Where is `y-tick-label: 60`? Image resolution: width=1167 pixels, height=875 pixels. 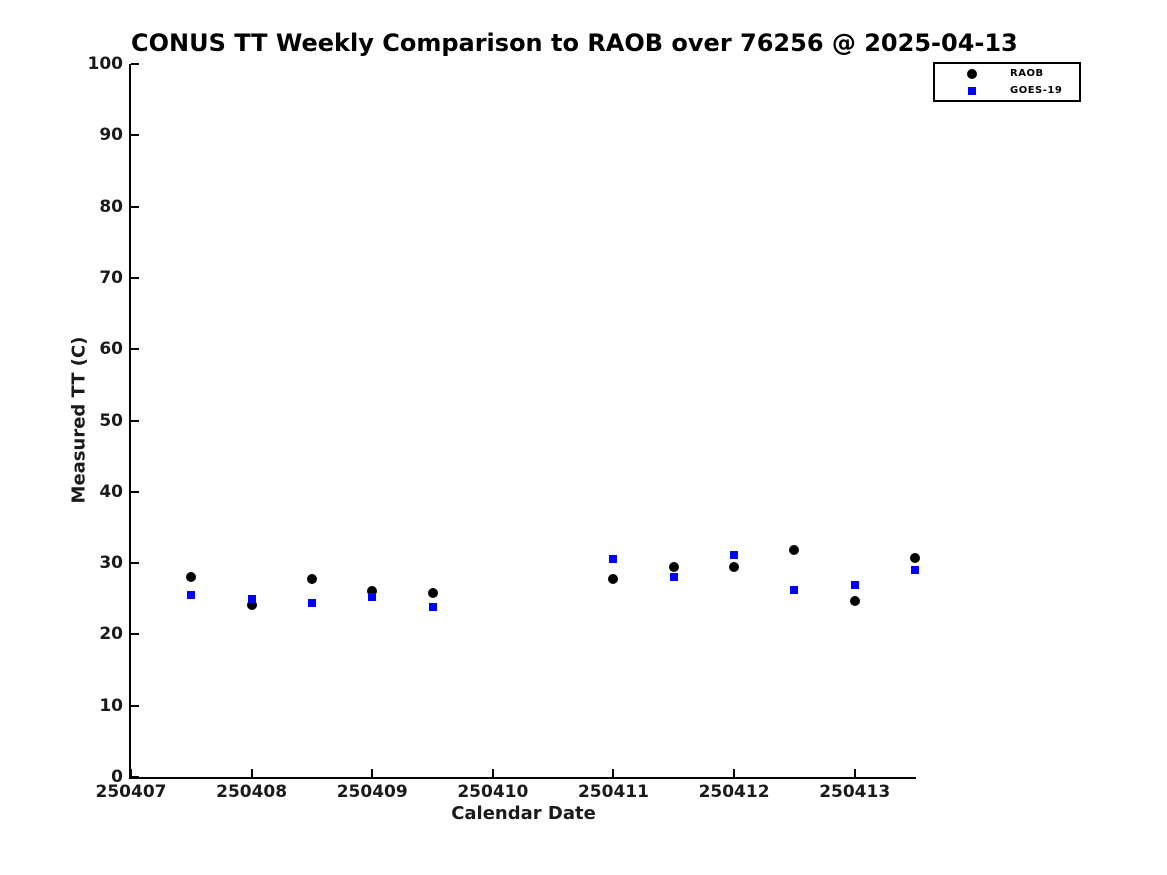 y-tick-label: 60 is located at coordinates (111, 349).